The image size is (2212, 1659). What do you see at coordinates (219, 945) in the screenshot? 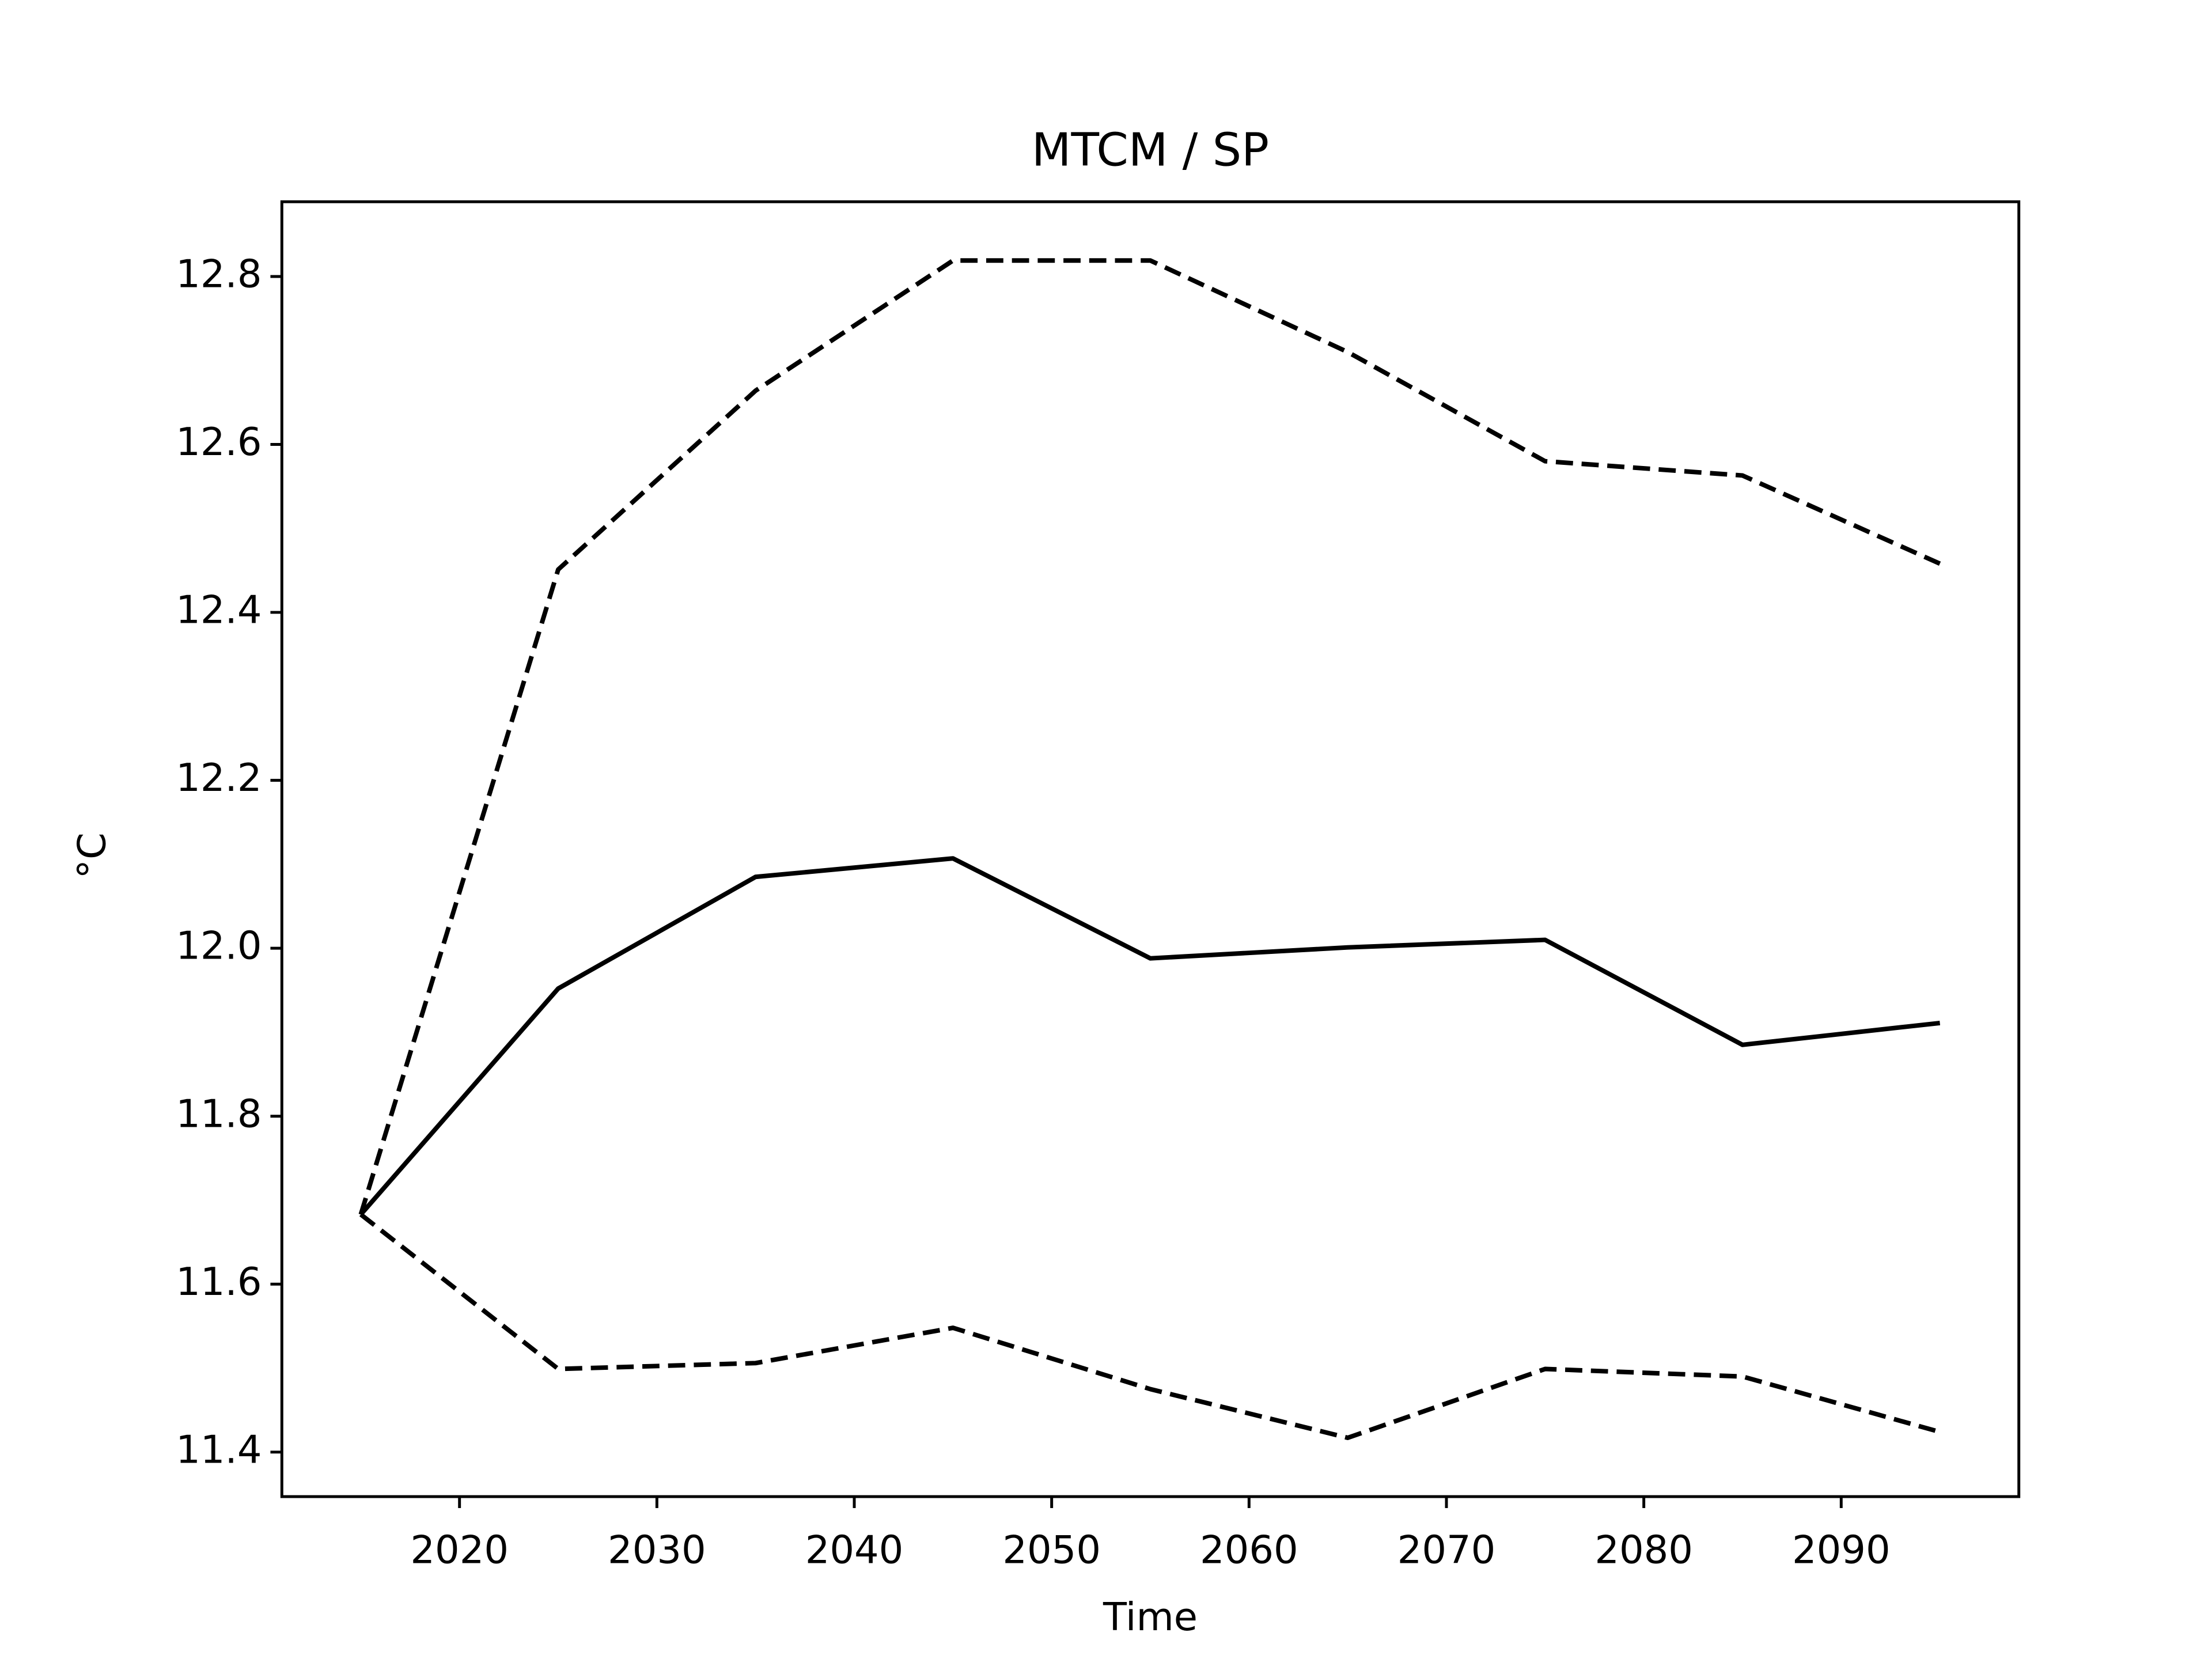
I see `y-tick-label: 12.0` at bounding box center [219, 945].